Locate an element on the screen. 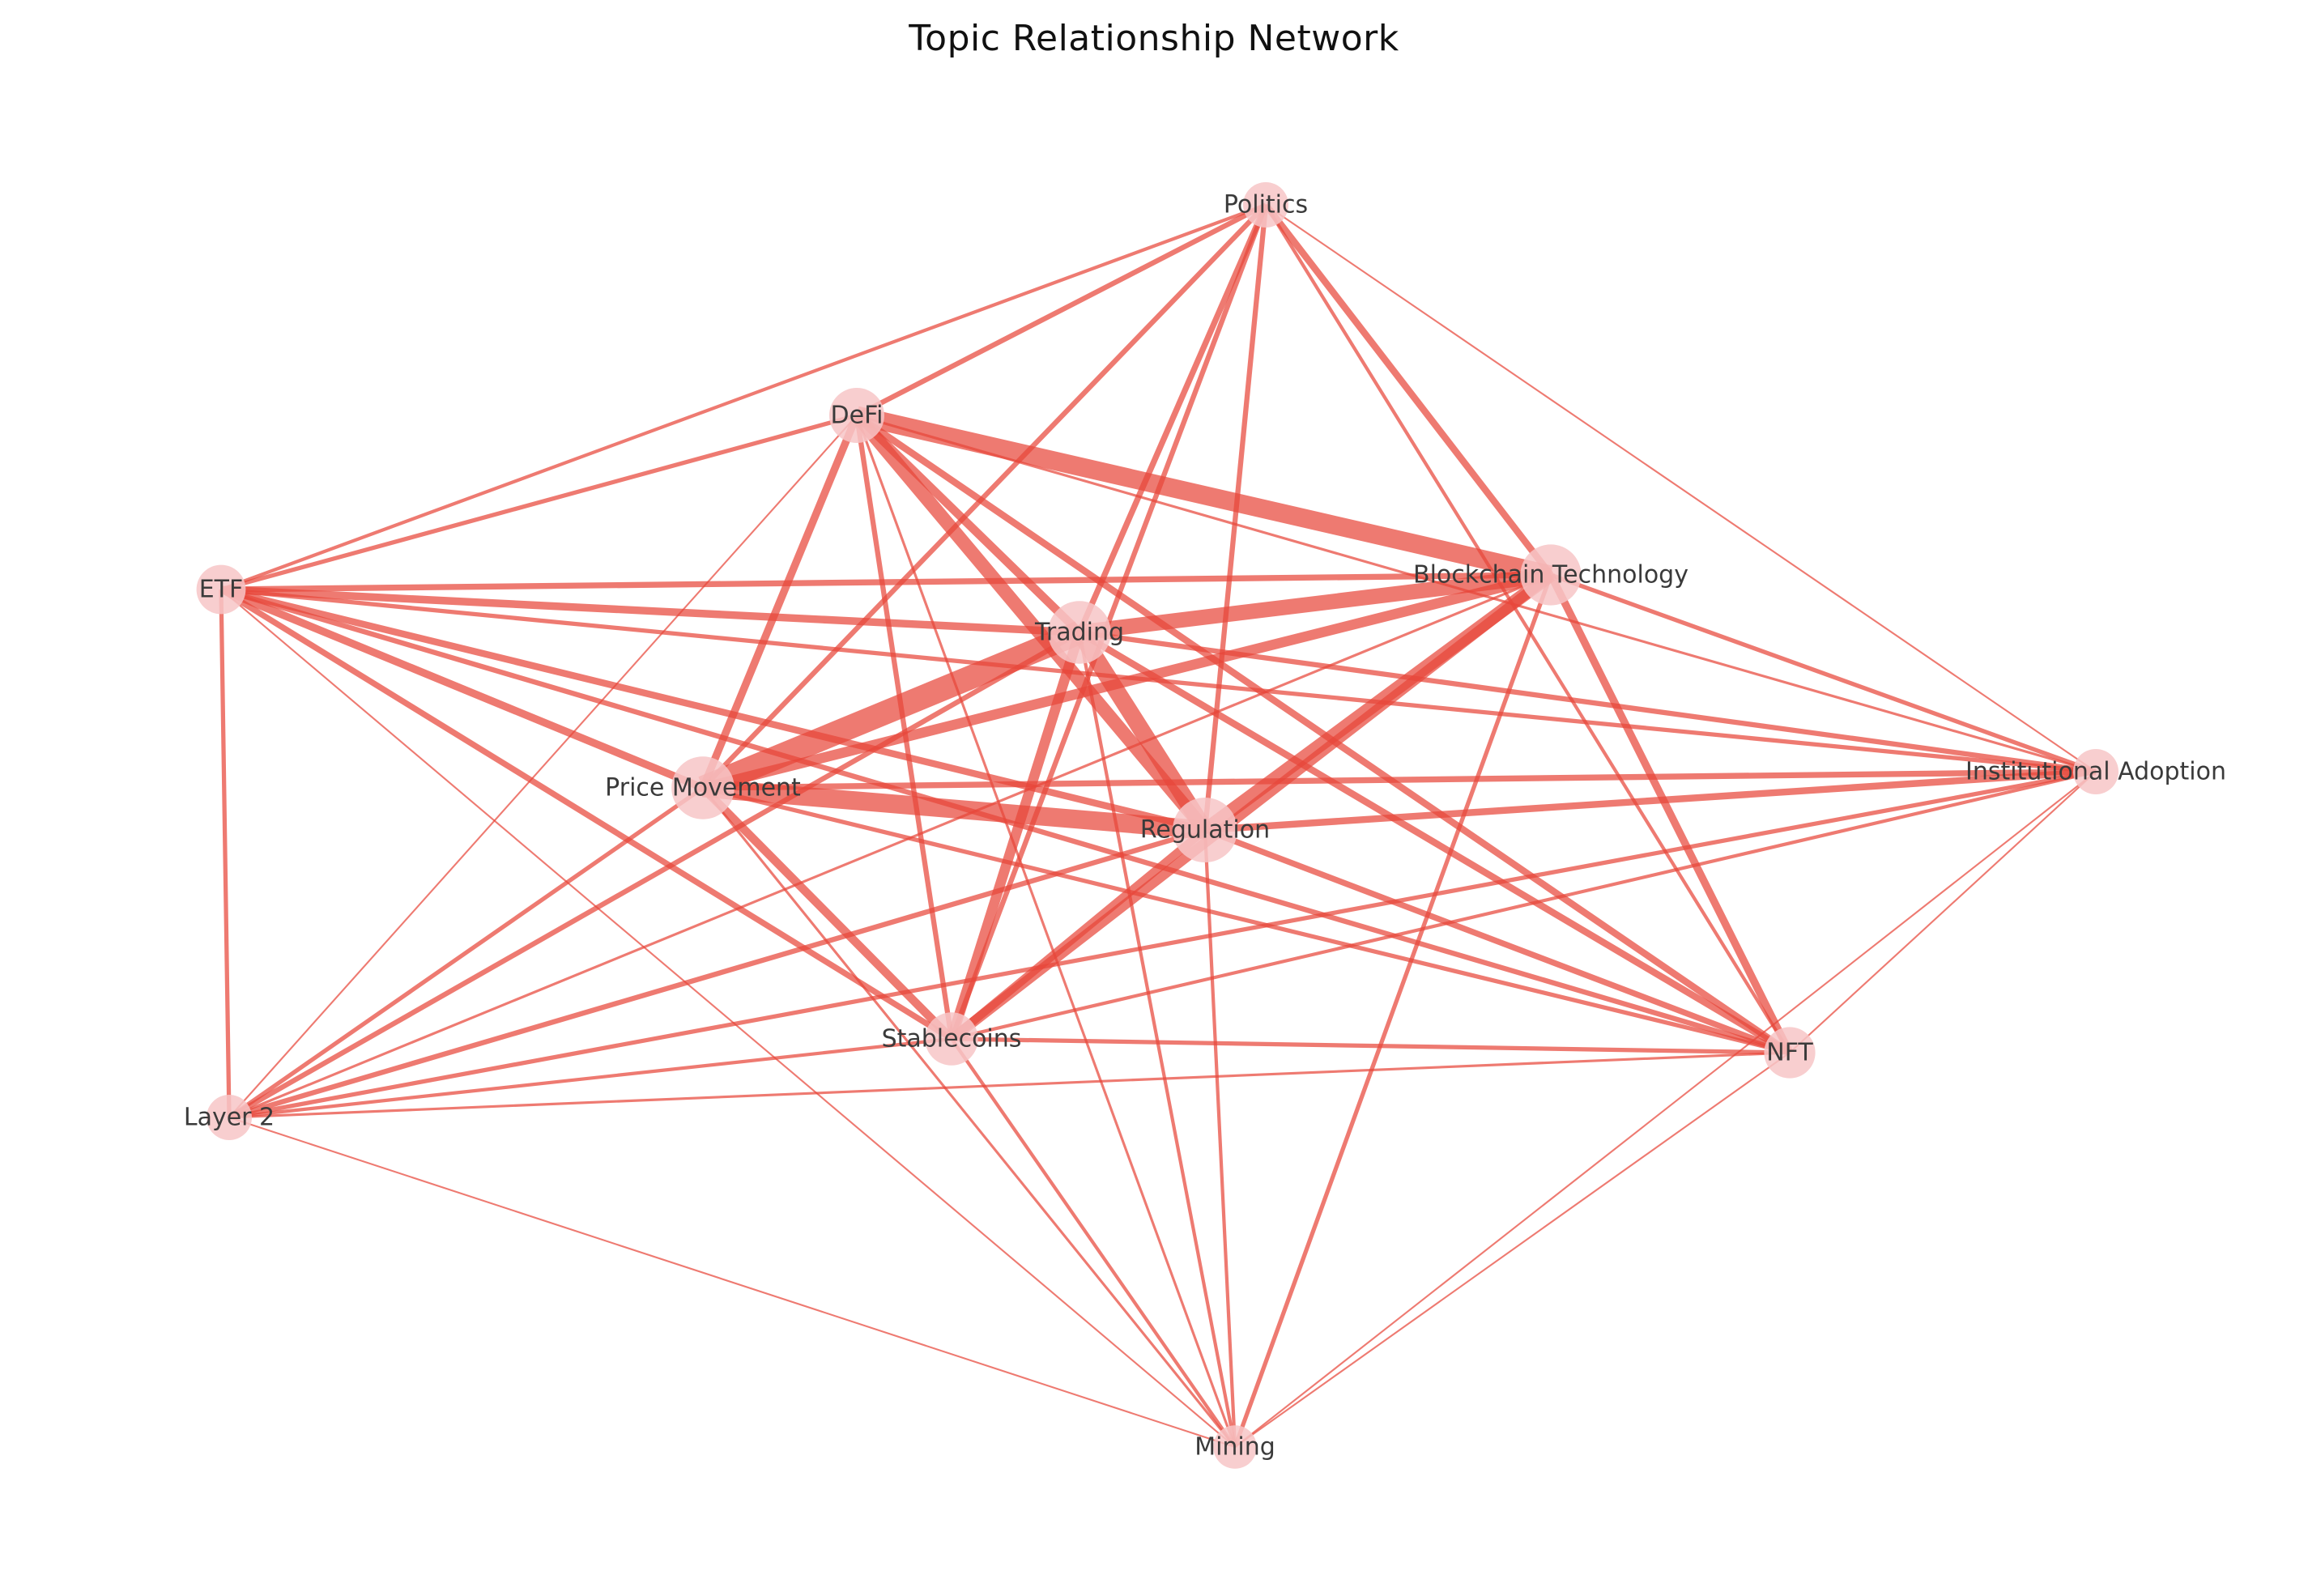  node-label-price: Price Movement is located at coordinates (703, 788).